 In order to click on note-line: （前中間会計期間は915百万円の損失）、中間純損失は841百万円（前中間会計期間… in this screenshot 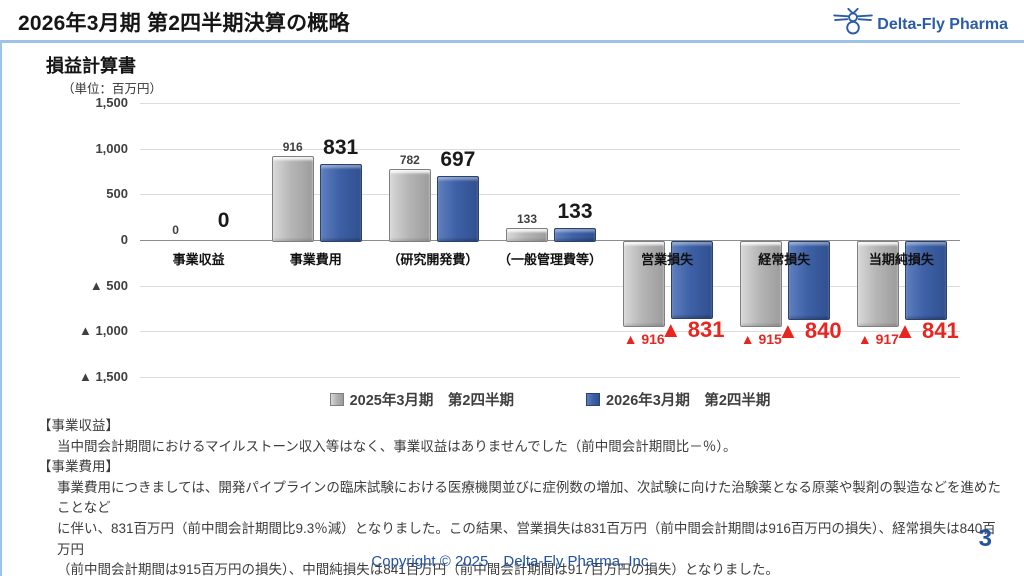, I will do `click(418, 569)`.